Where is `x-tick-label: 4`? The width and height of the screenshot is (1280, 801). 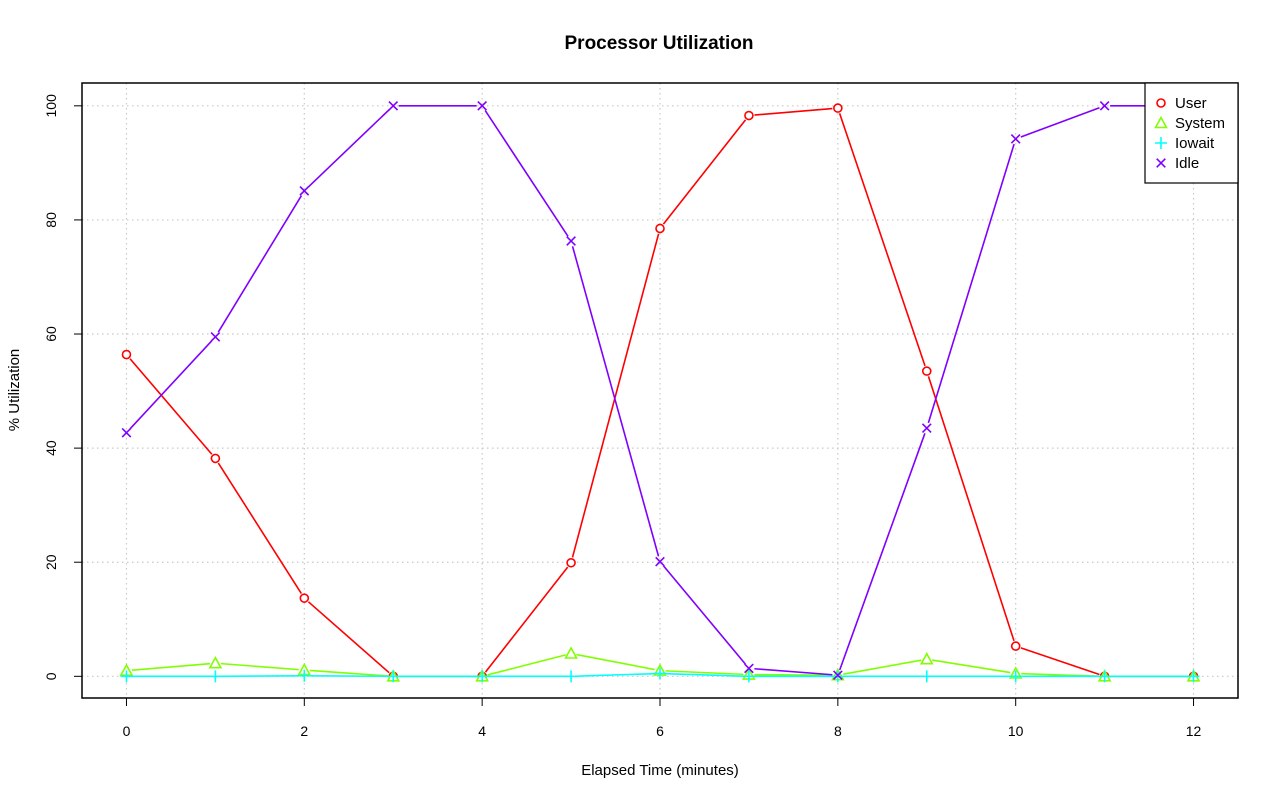
x-tick-label: 4 is located at coordinates (482, 731).